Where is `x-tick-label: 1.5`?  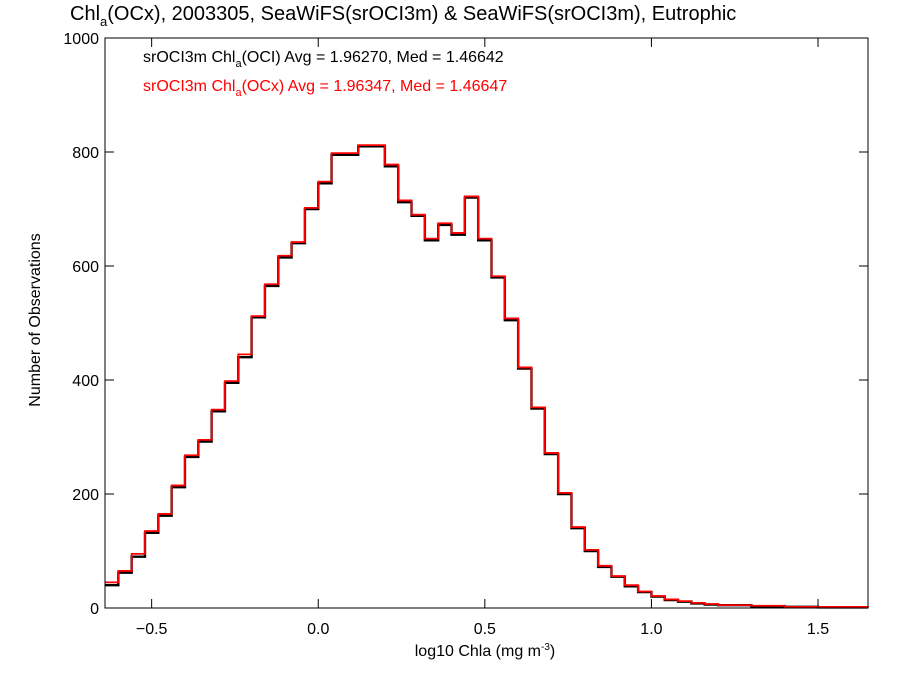 x-tick-label: 1.5 is located at coordinates (818, 629).